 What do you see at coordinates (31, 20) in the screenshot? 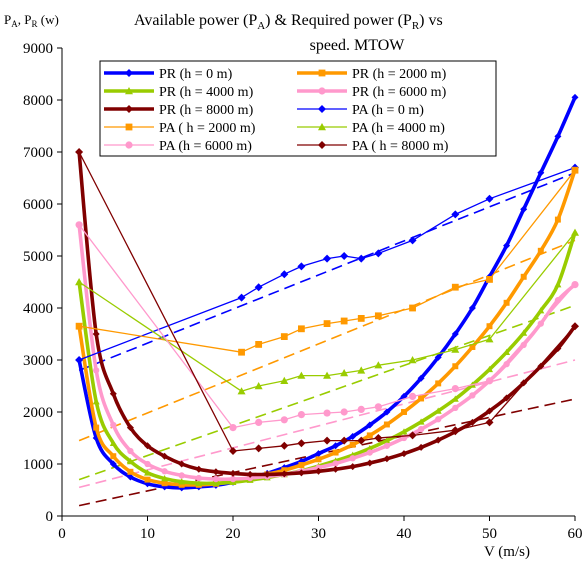
I see `y-axis-label: PA, PR (w)` at bounding box center [31, 20].